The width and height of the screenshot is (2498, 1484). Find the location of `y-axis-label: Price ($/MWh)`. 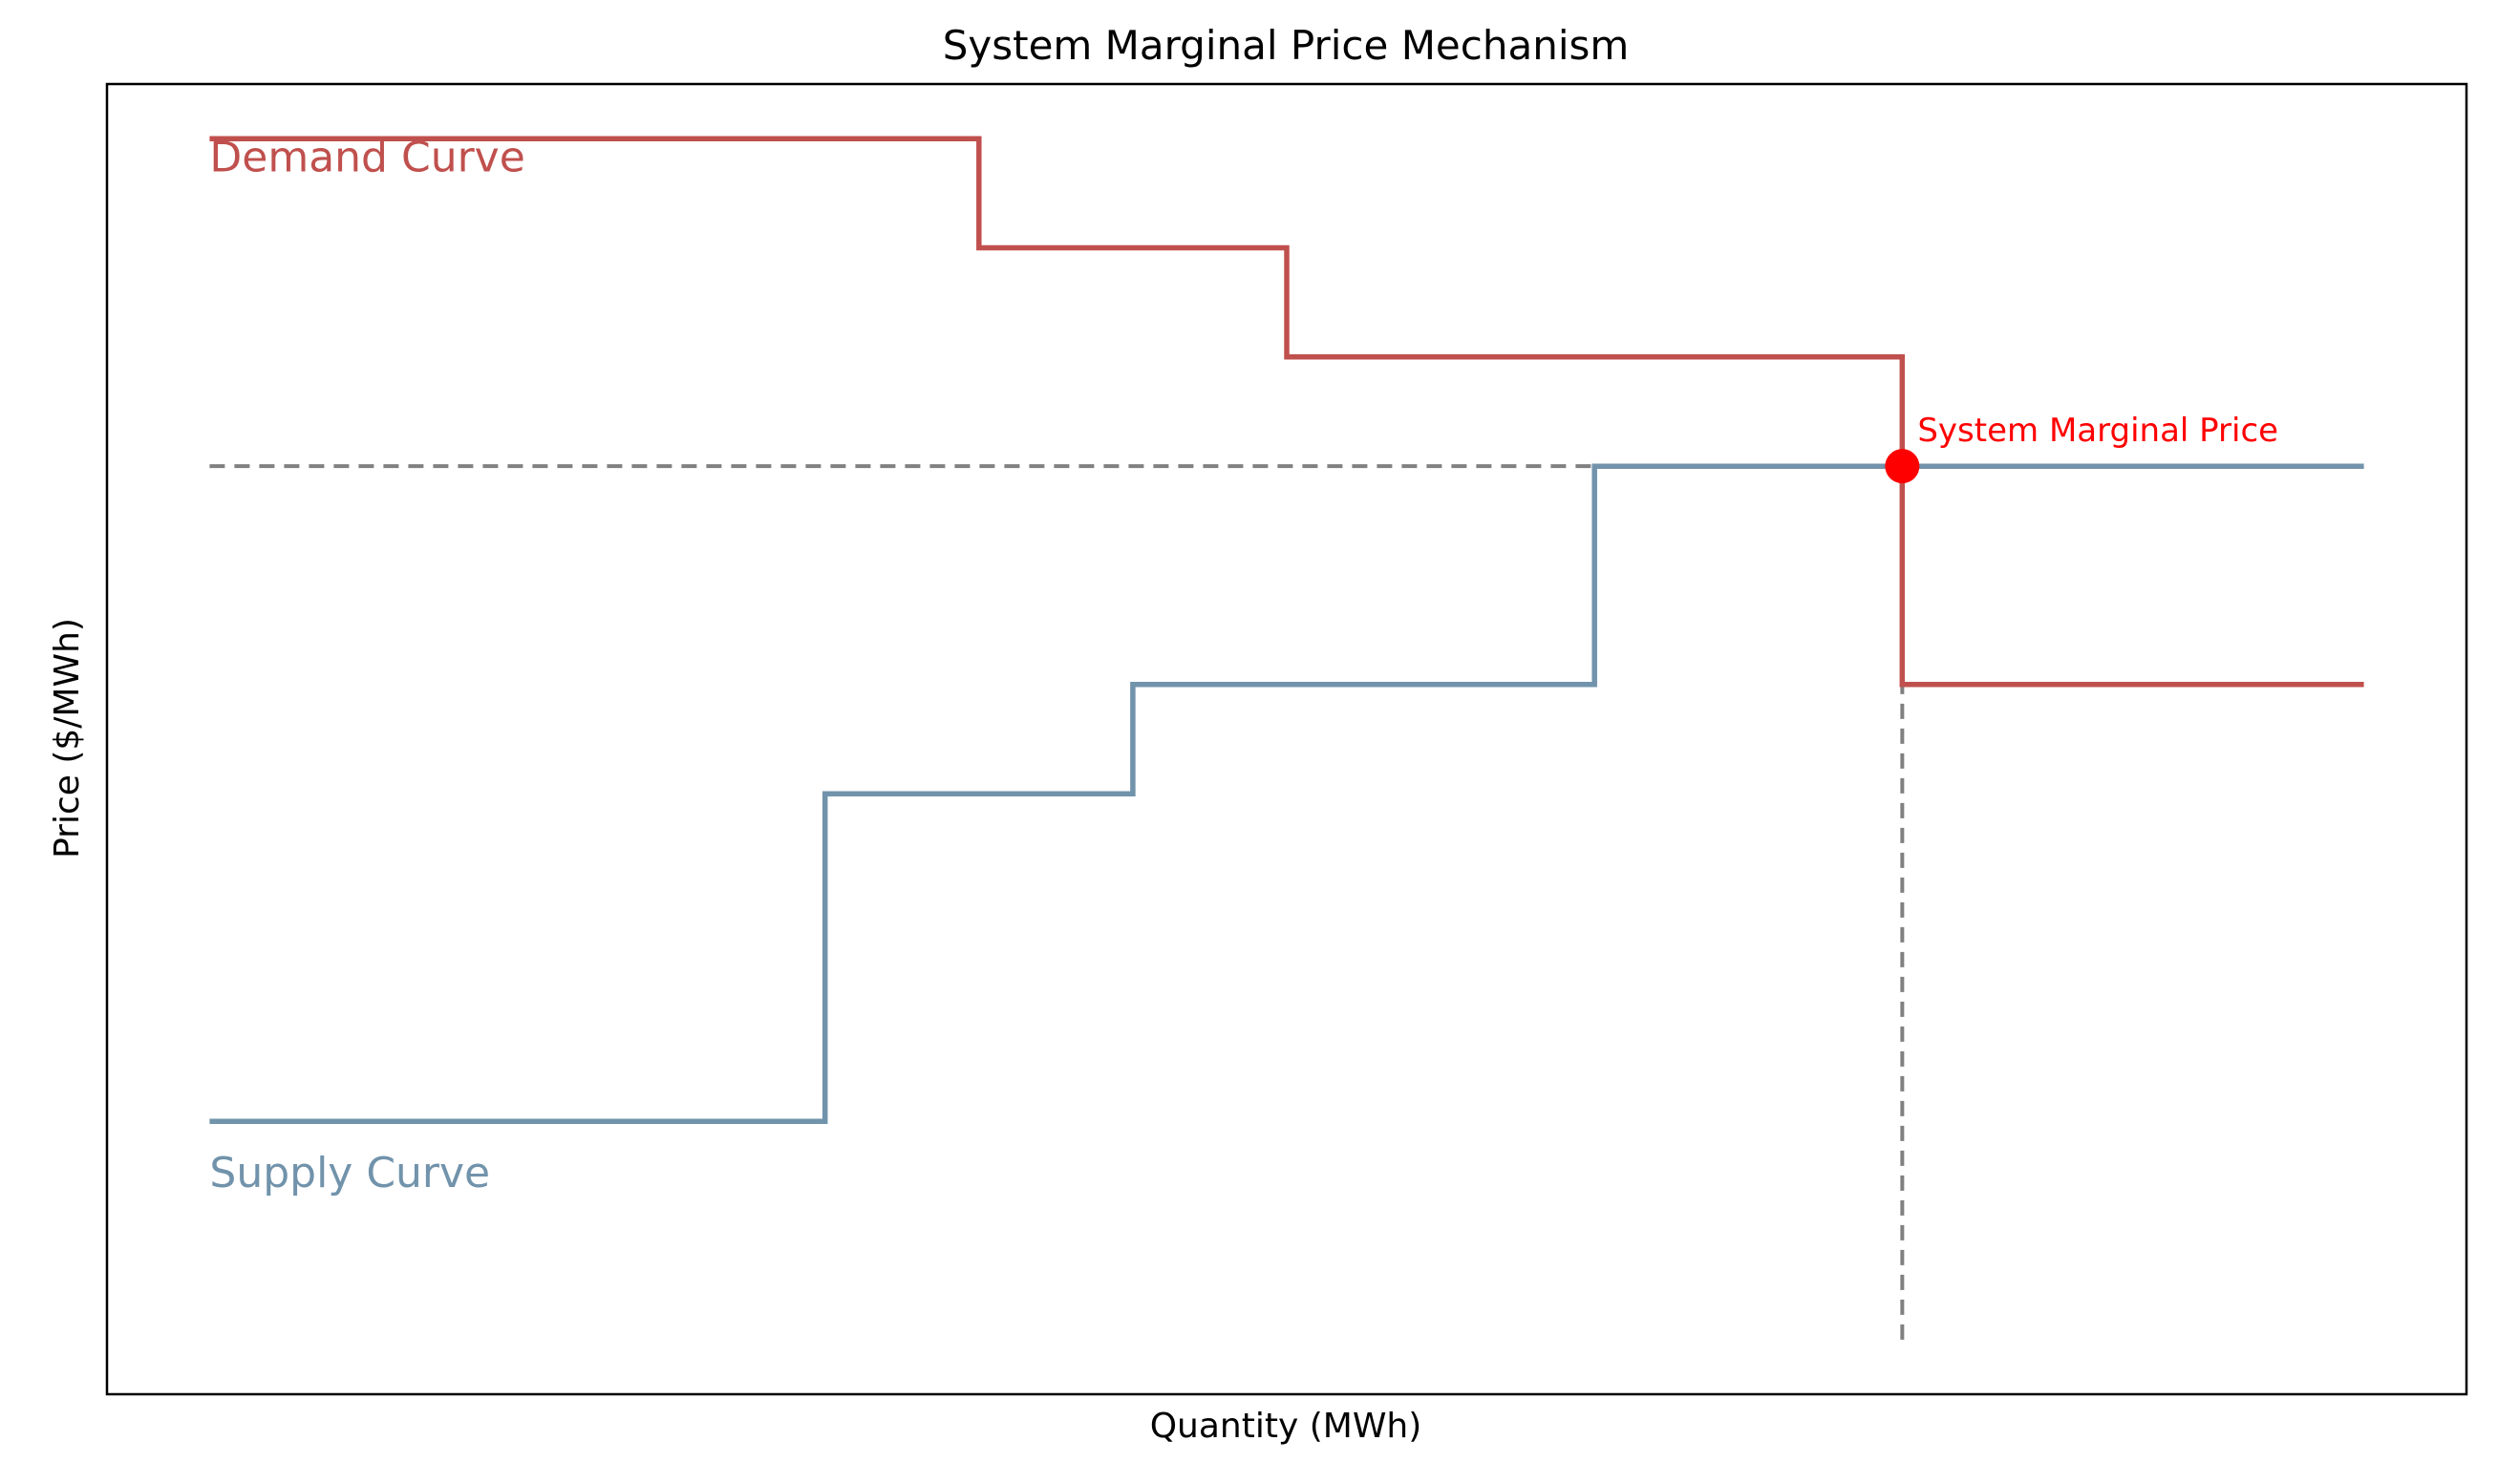

y-axis-label: Price ($/MWh) is located at coordinates (67, 739).